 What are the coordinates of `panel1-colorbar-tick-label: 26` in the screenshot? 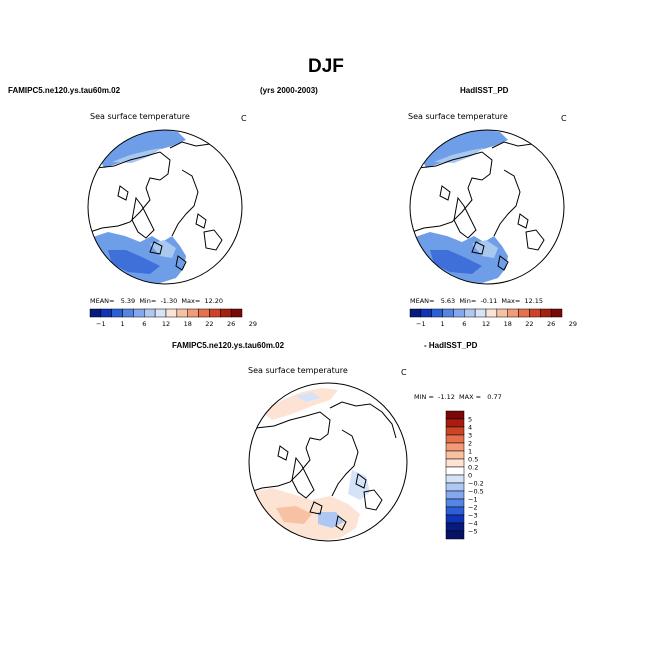 It's located at (231, 324).